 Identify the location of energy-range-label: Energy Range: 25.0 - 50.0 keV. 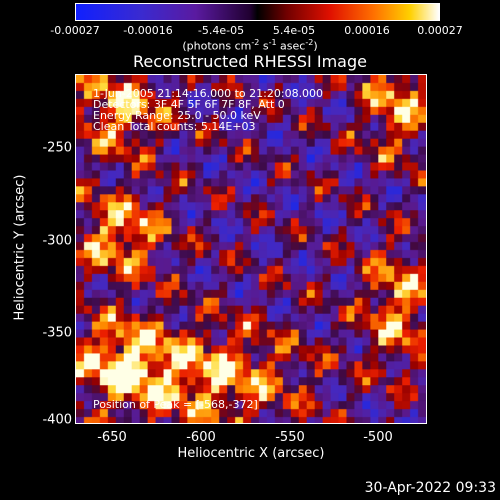
(177, 115).